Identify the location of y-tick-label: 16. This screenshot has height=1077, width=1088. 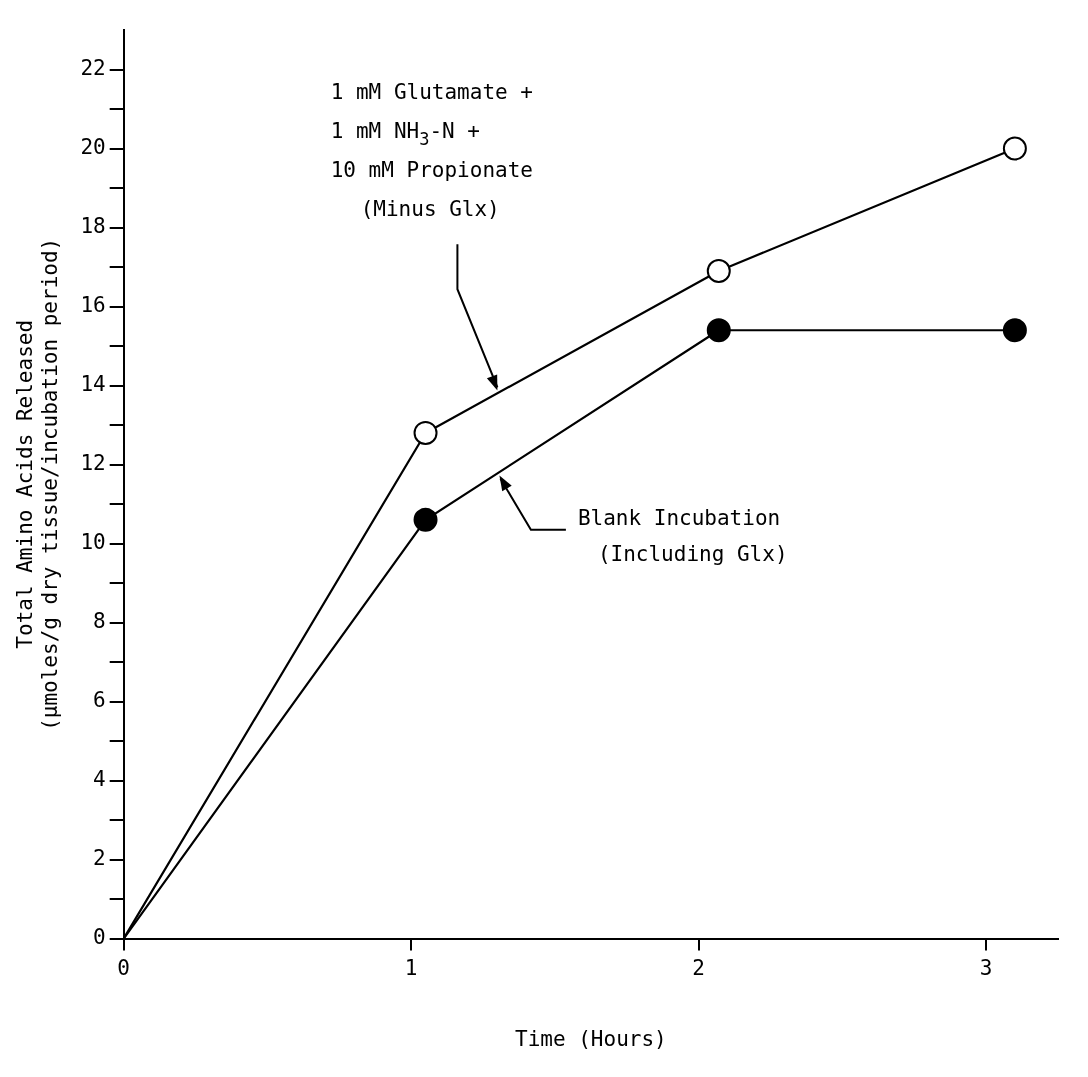
(93, 304).